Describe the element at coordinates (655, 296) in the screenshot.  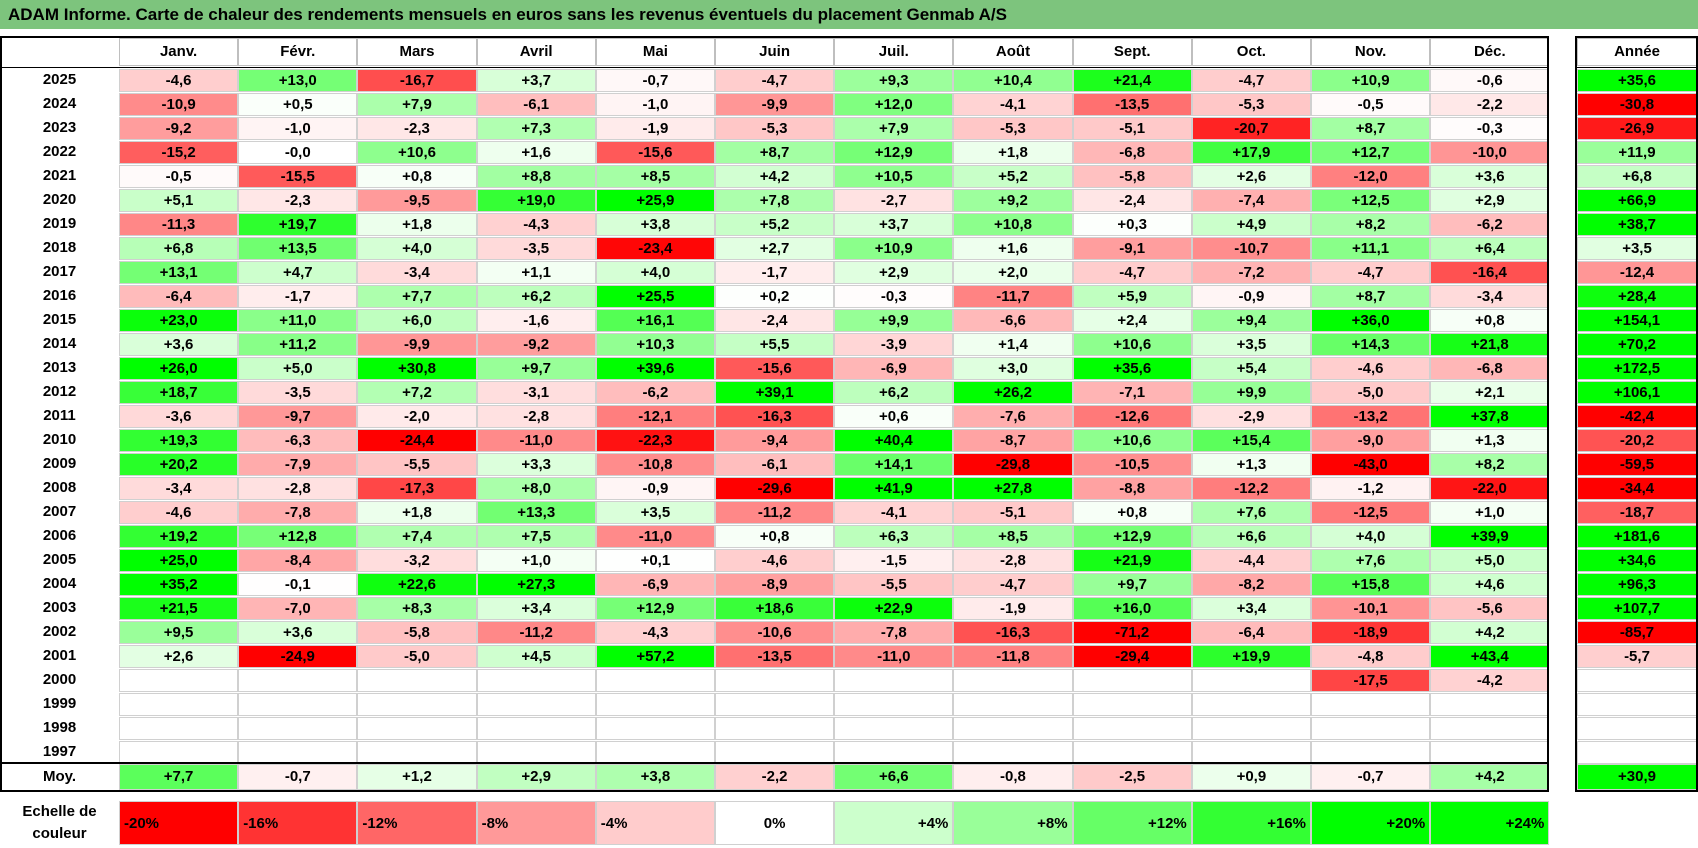
I see `heatmap-cell: +25,5` at that location.